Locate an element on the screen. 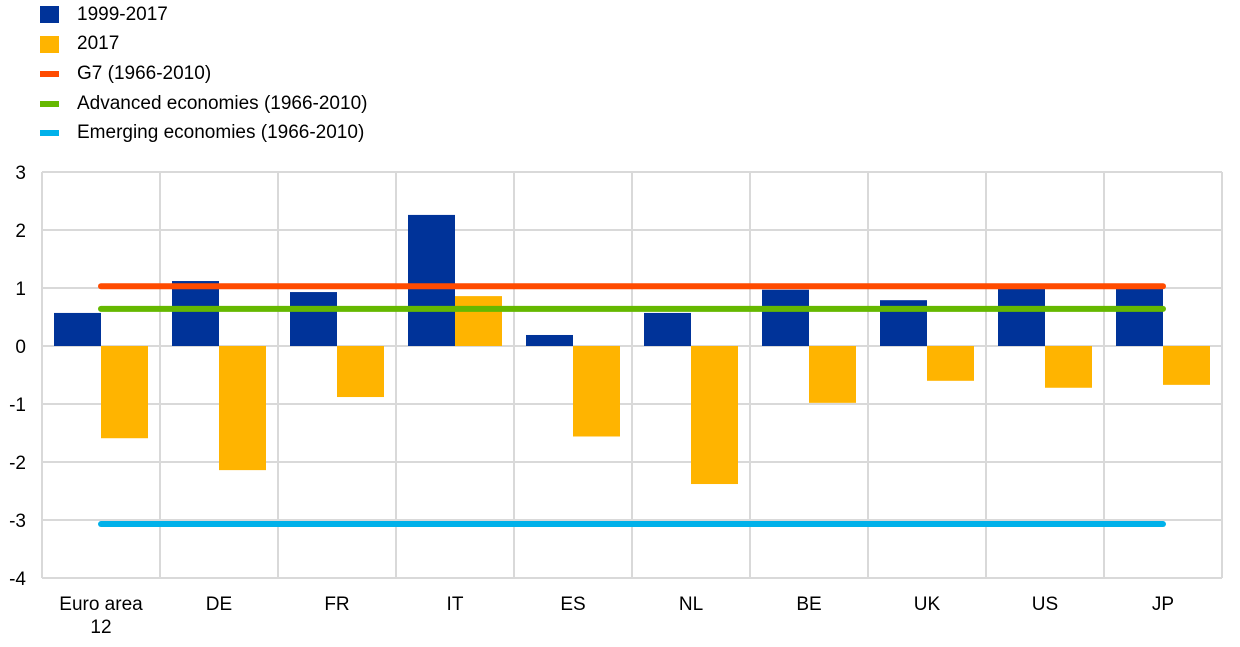  bar-2017-uk is located at coordinates (950, 363).